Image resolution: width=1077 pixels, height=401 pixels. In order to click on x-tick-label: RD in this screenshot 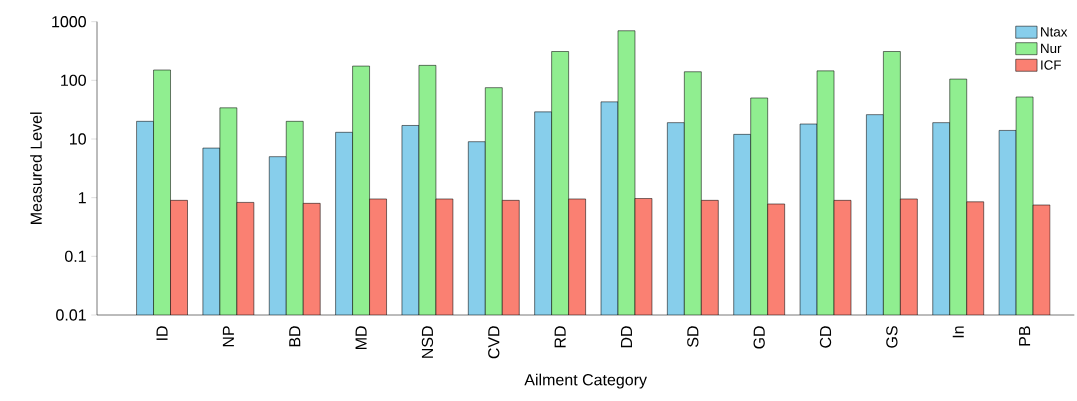, I will do `click(560, 337)`.